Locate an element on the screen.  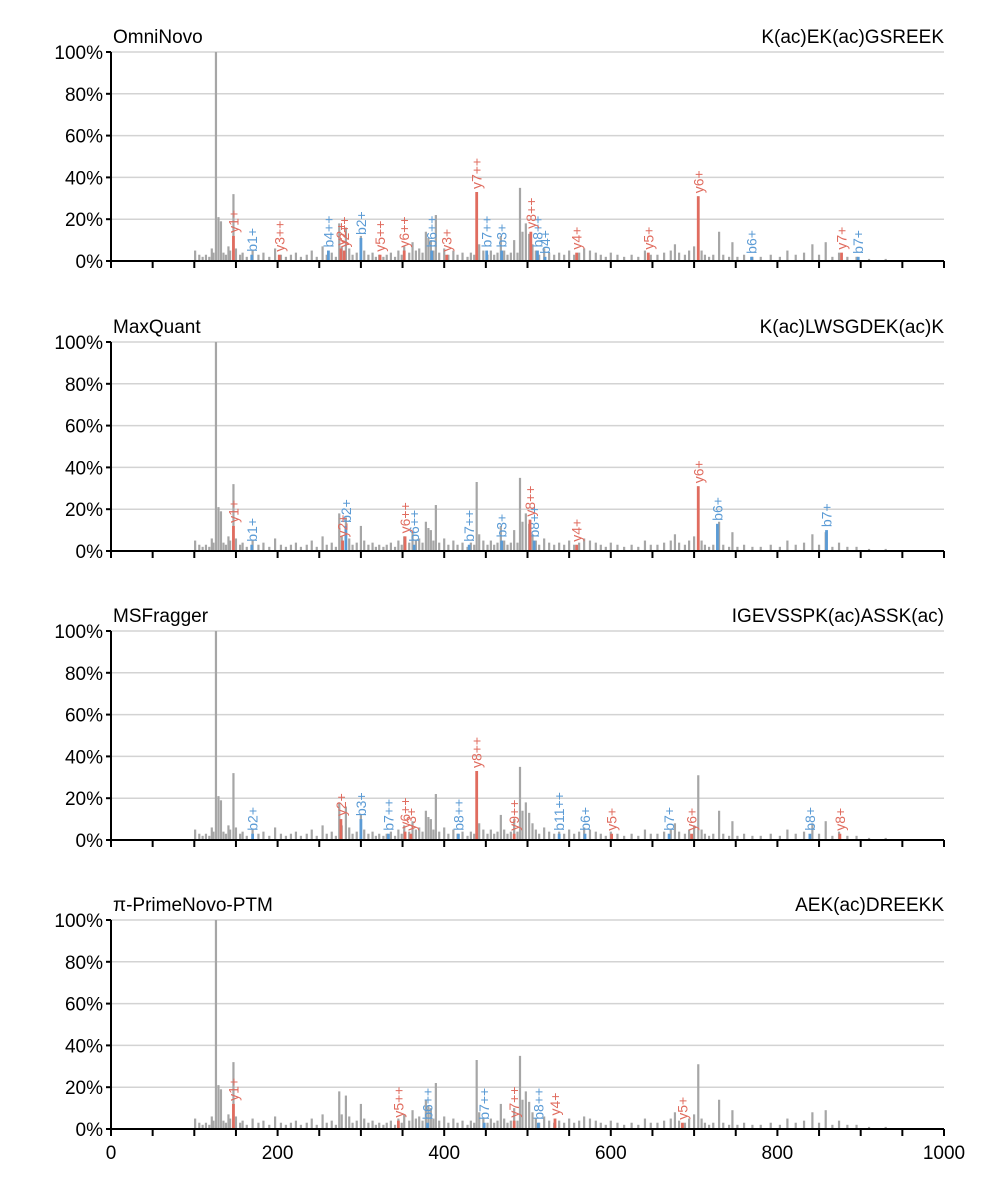
peptide-sequence: AEK(ac)DREEKK is located at coordinates (869, 905).